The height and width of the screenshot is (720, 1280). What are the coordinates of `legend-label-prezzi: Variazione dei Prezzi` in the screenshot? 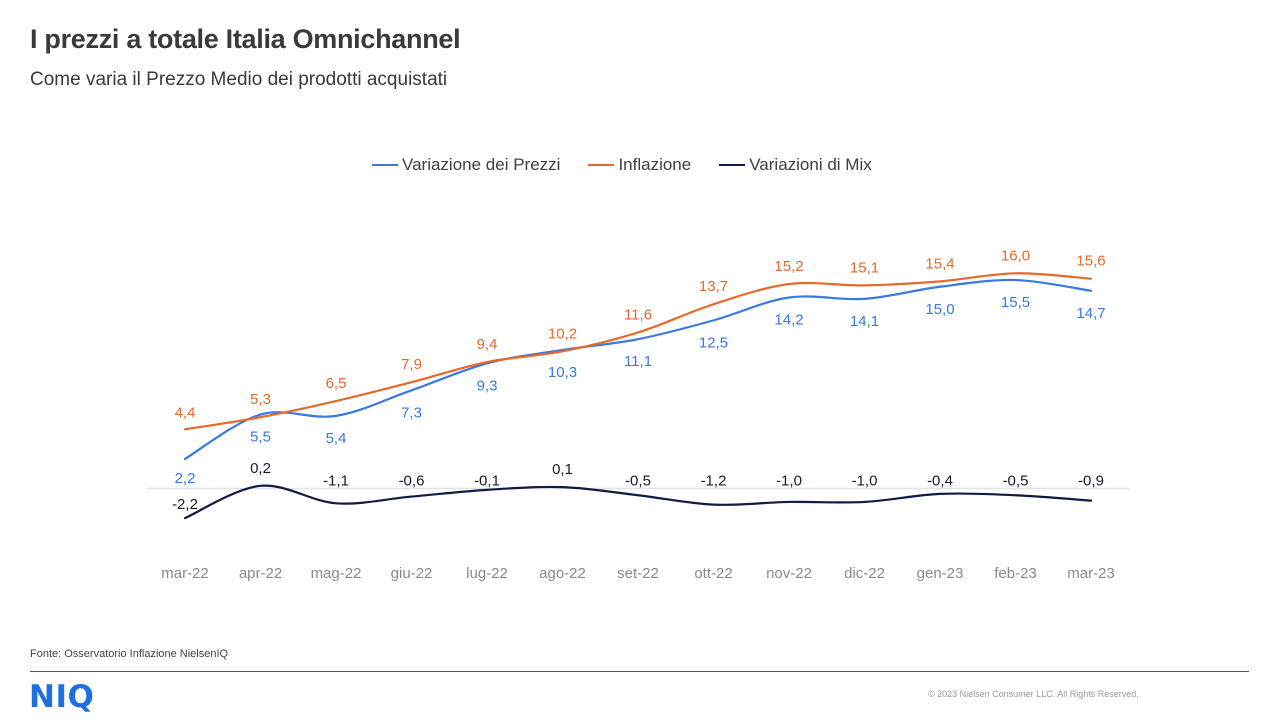 It's located at (481, 164).